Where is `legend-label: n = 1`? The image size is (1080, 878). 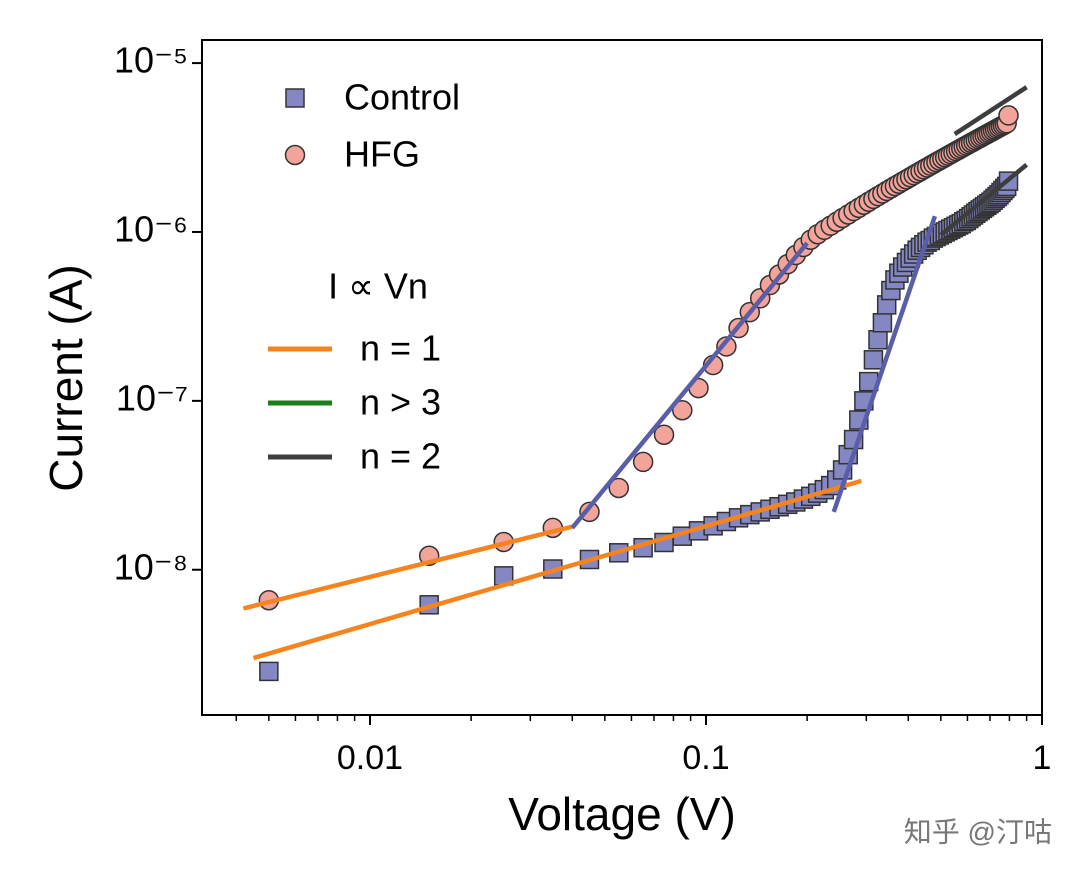 legend-label: n = 1 is located at coordinates (400, 348).